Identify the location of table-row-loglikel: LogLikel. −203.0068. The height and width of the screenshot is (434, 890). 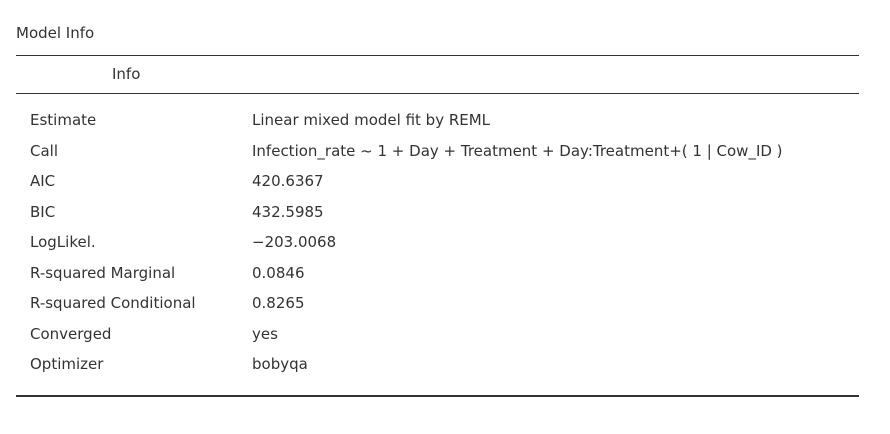
(437, 248).